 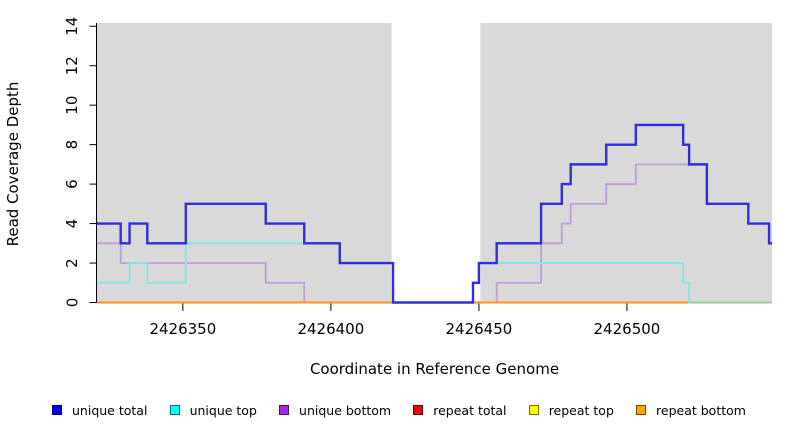 What do you see at coordinates (470, 410) in the screenshot?
I see `legend-label: repeat total` at bounding box center [470, 410].